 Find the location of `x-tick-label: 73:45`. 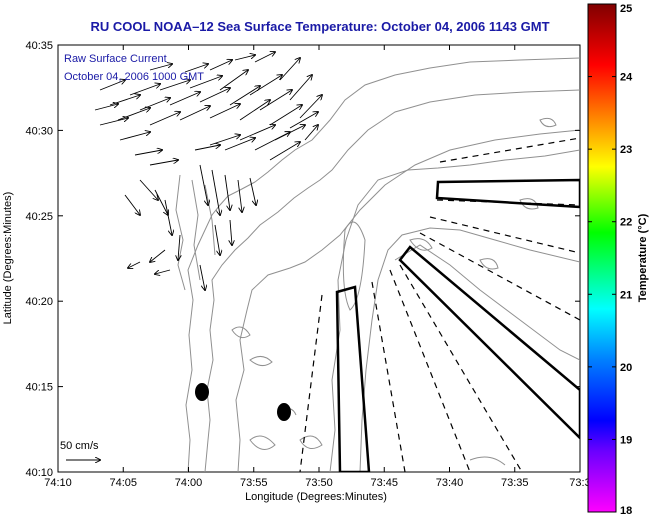

x-tick-label: 73:45 is located at coordinates (384, 483).